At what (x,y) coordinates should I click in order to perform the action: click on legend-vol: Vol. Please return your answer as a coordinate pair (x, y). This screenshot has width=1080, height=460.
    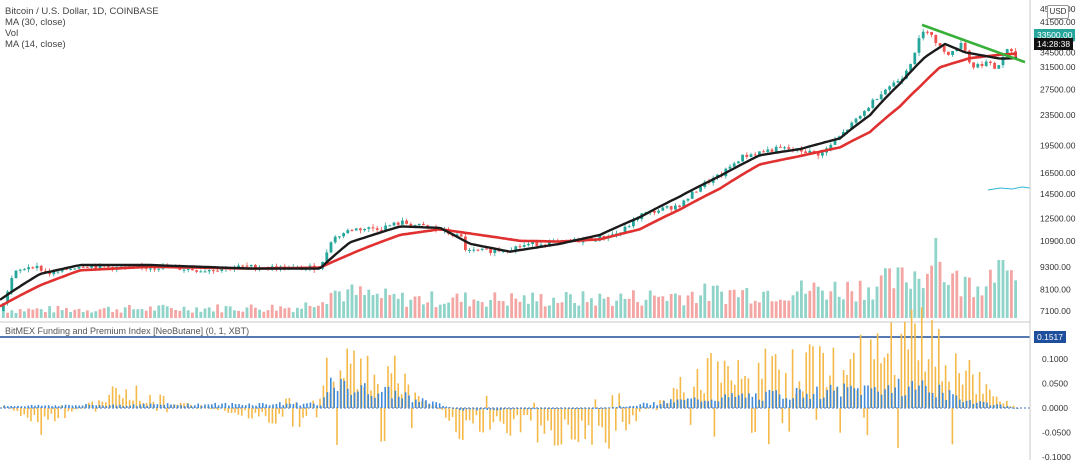
    Looking at the image, I should click on (12, 33).